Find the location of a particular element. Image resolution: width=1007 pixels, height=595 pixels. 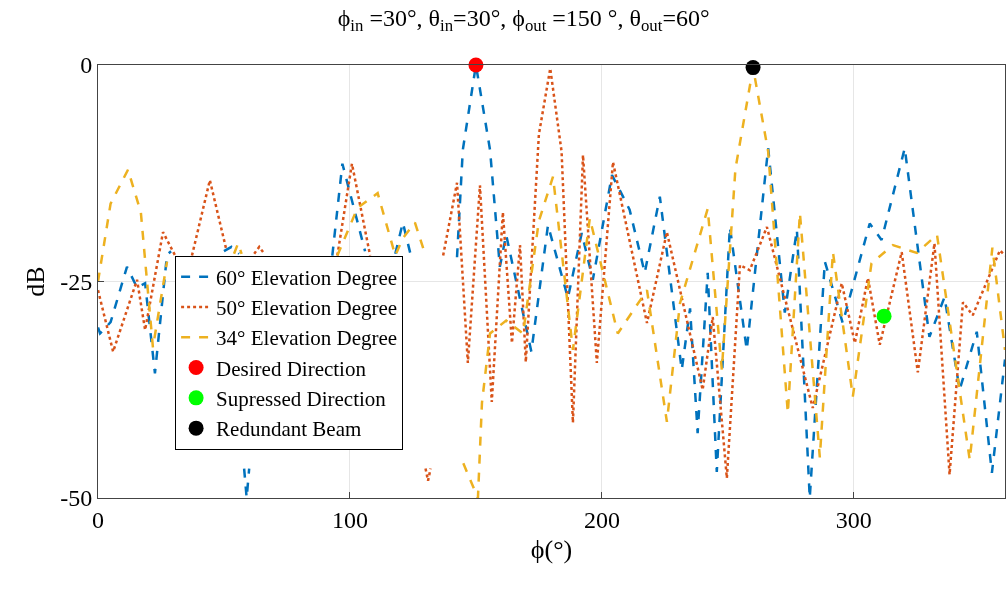

x-tick-label: 200 is located at coordinates (601, 519).